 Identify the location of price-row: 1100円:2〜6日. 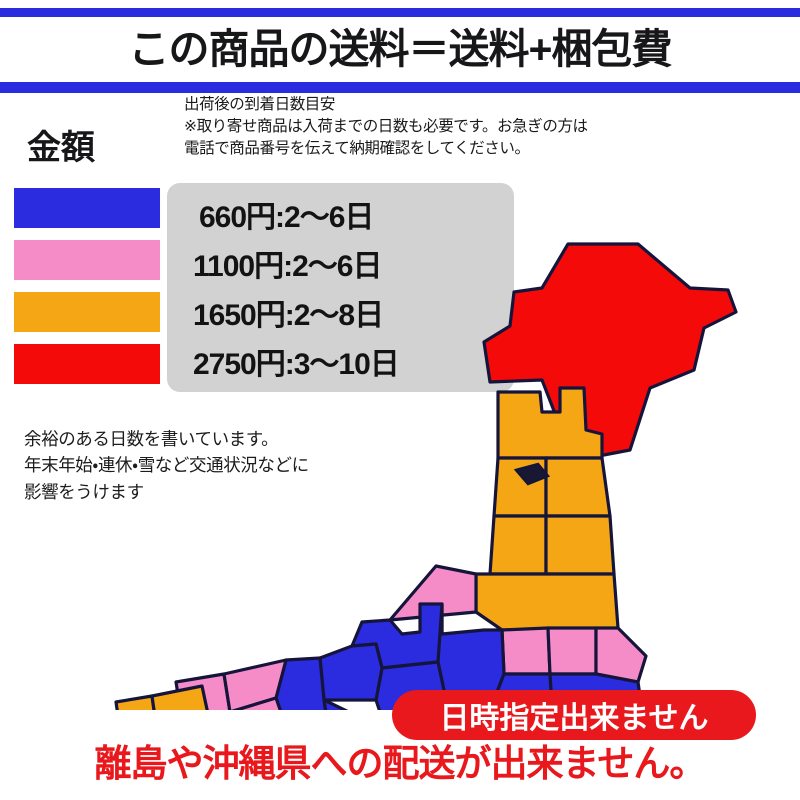
(287, 266).